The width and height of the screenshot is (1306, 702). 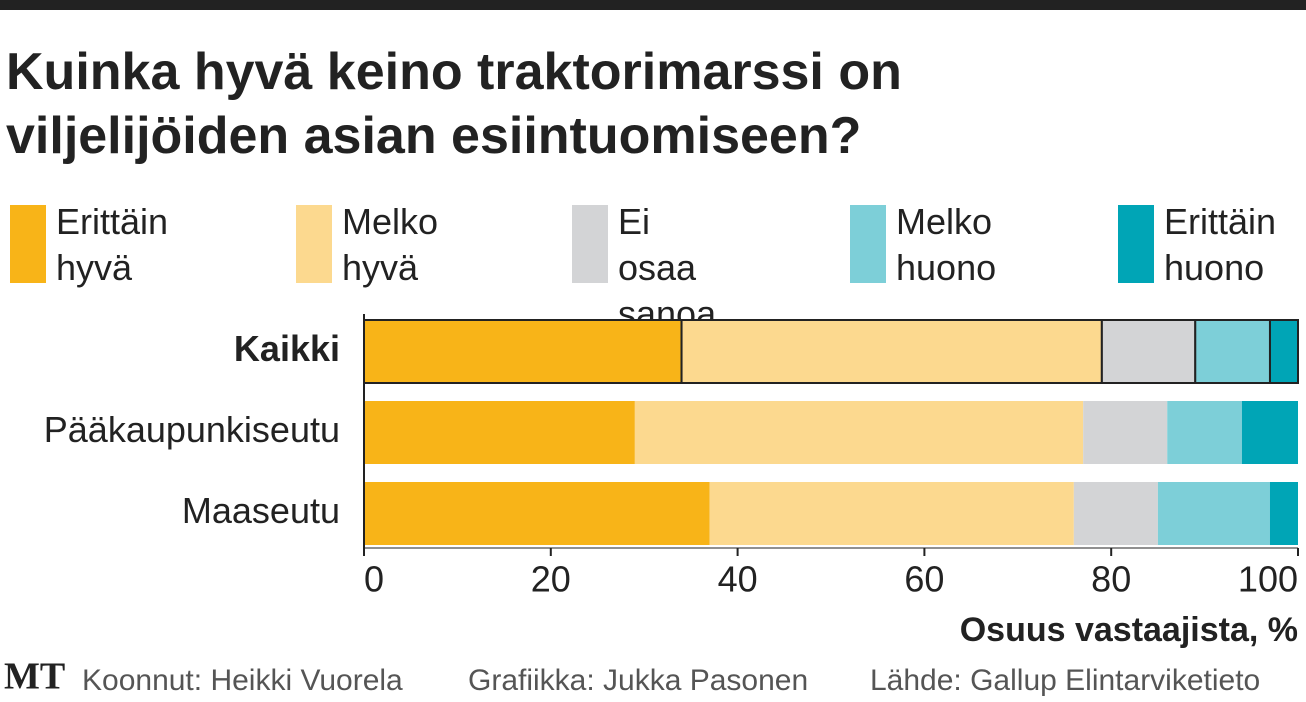 I want to click on x-tick-label: 20, so click(x=551, y=579).